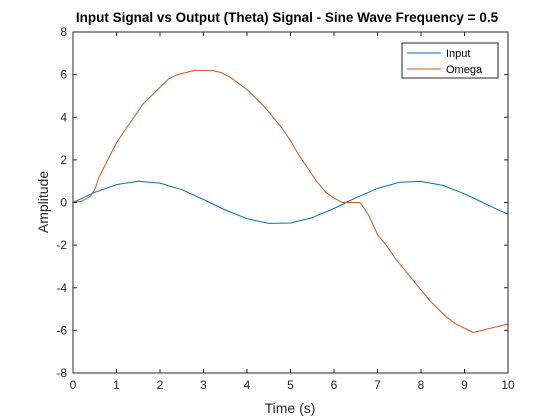 This screenshot has height=420, width=560. I want to click on y-tick-label: -6, so click(61, 330).